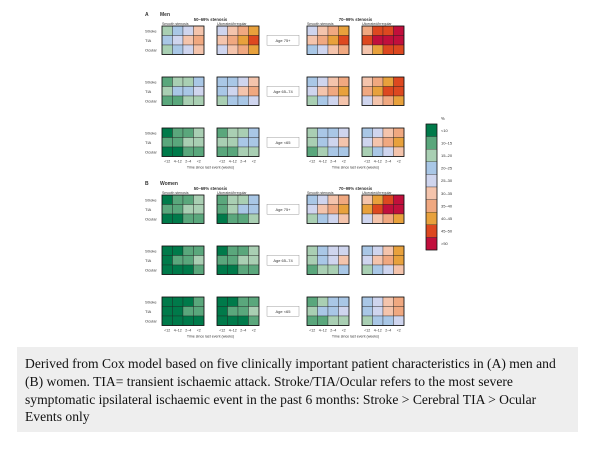 This screenshot has height=450, width=600. What do you see at coordinates (447, 142) in the screenshot?
I see `legend-label: 10–15` at bounding box center [447, 142].